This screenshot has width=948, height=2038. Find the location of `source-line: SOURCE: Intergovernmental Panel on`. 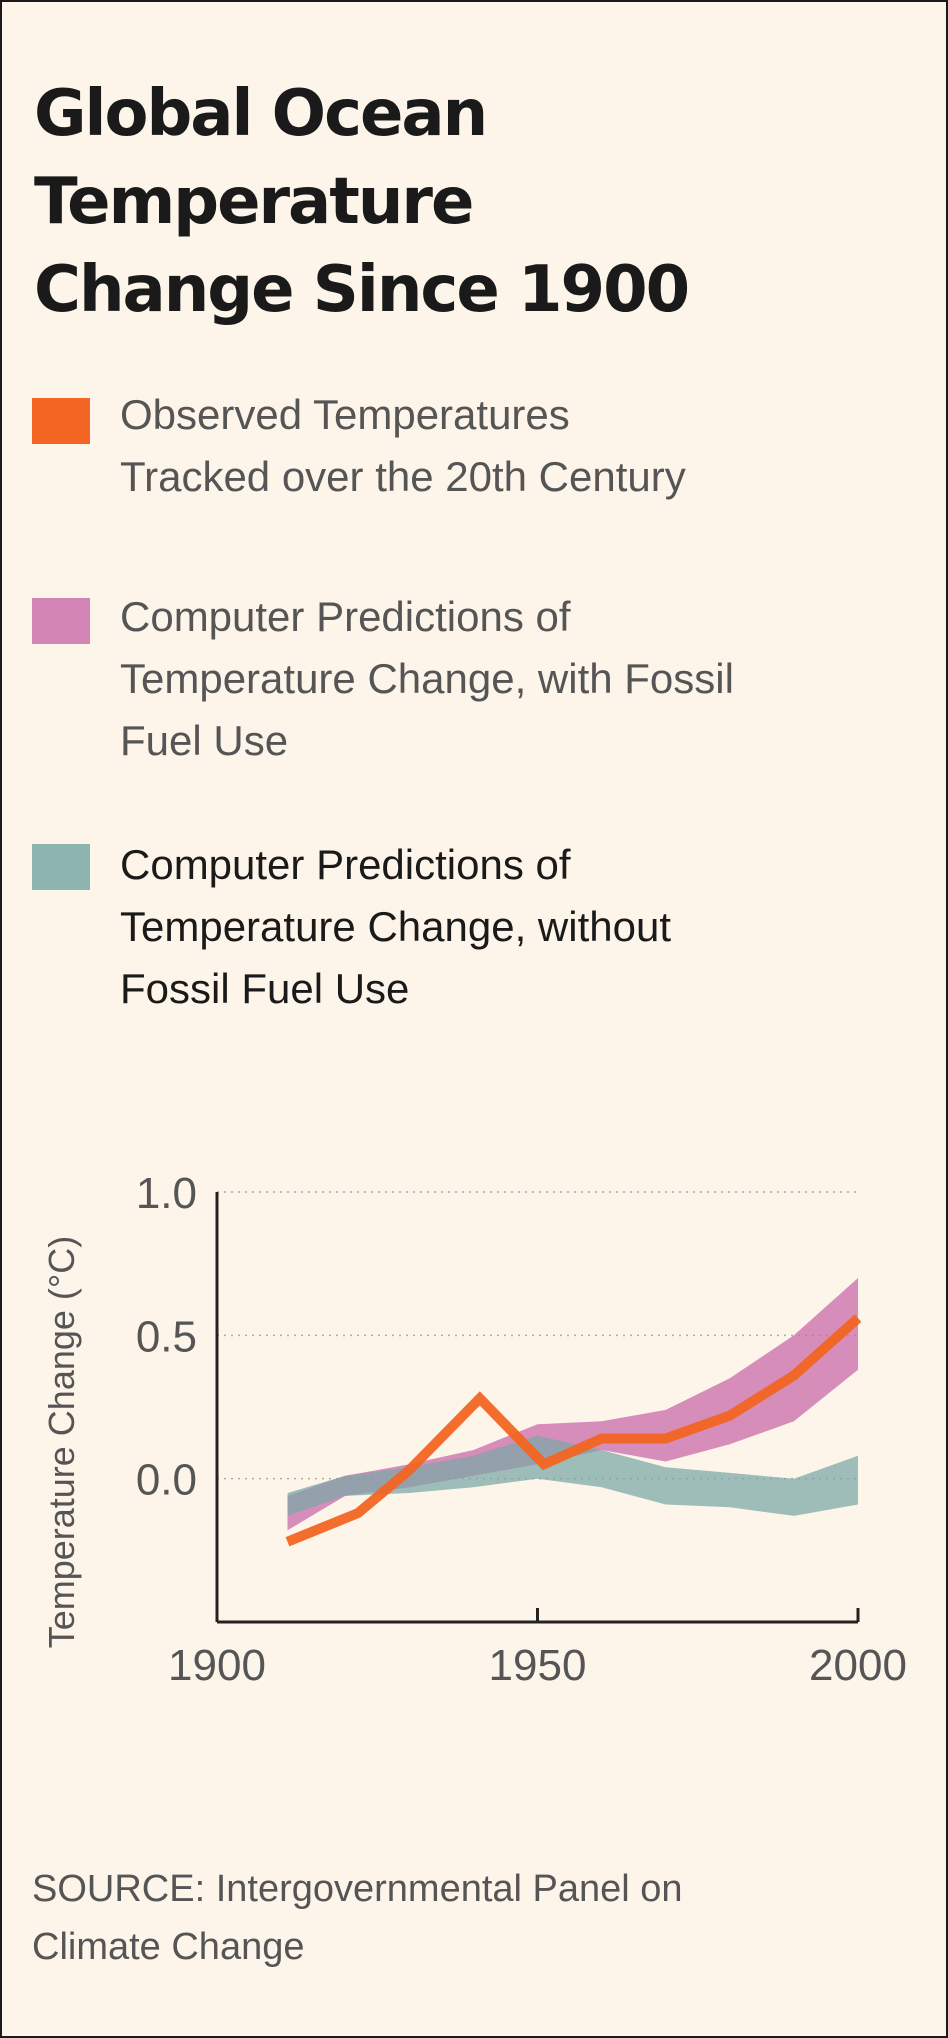

source-line: SOURCE: Intergovernmental Panel on is located at coordinates (357, 1889).